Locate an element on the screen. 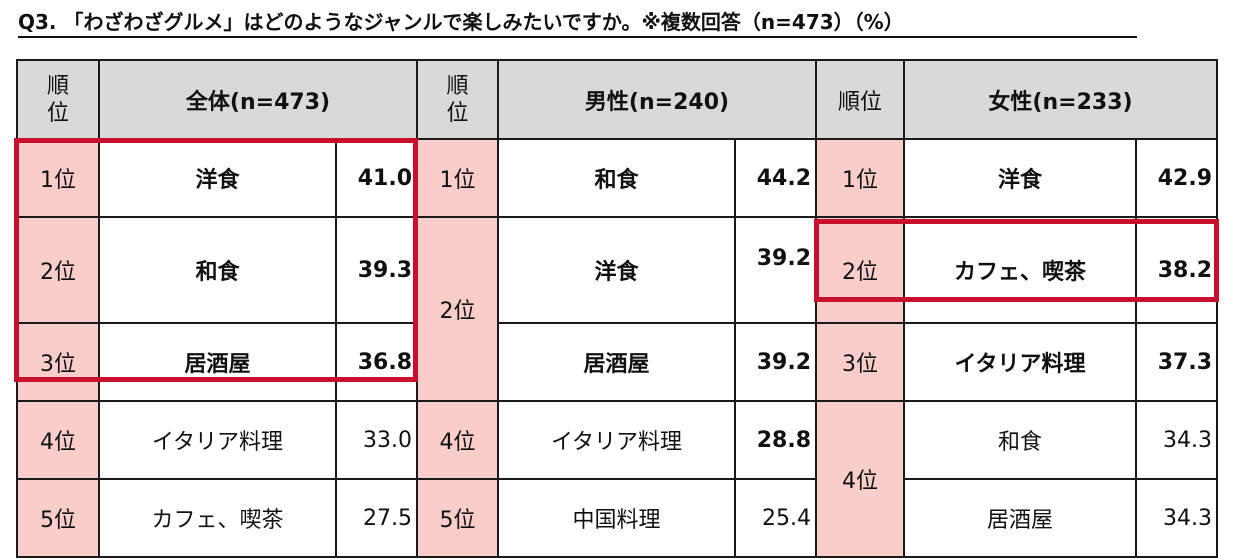  female-value-cell: 37.3 is located at coordinates (1176, 362).